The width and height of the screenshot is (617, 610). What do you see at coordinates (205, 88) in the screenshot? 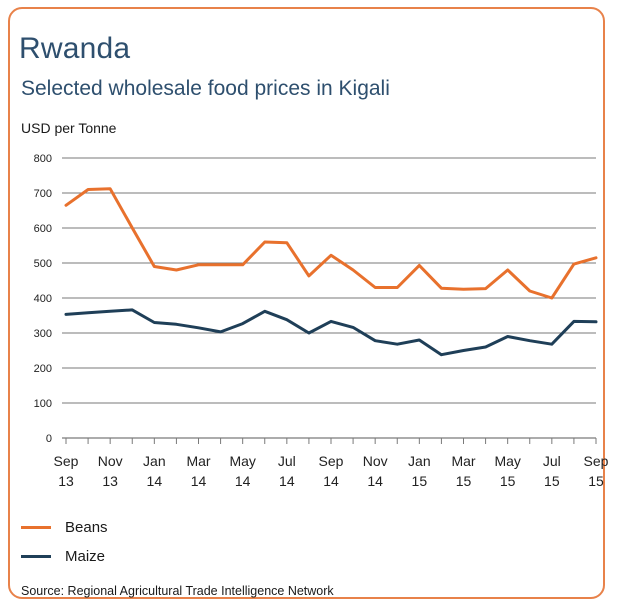
I see `chart-subtitle: Selected wholesale food prices in Kigali` at bounding box center [205, 88].